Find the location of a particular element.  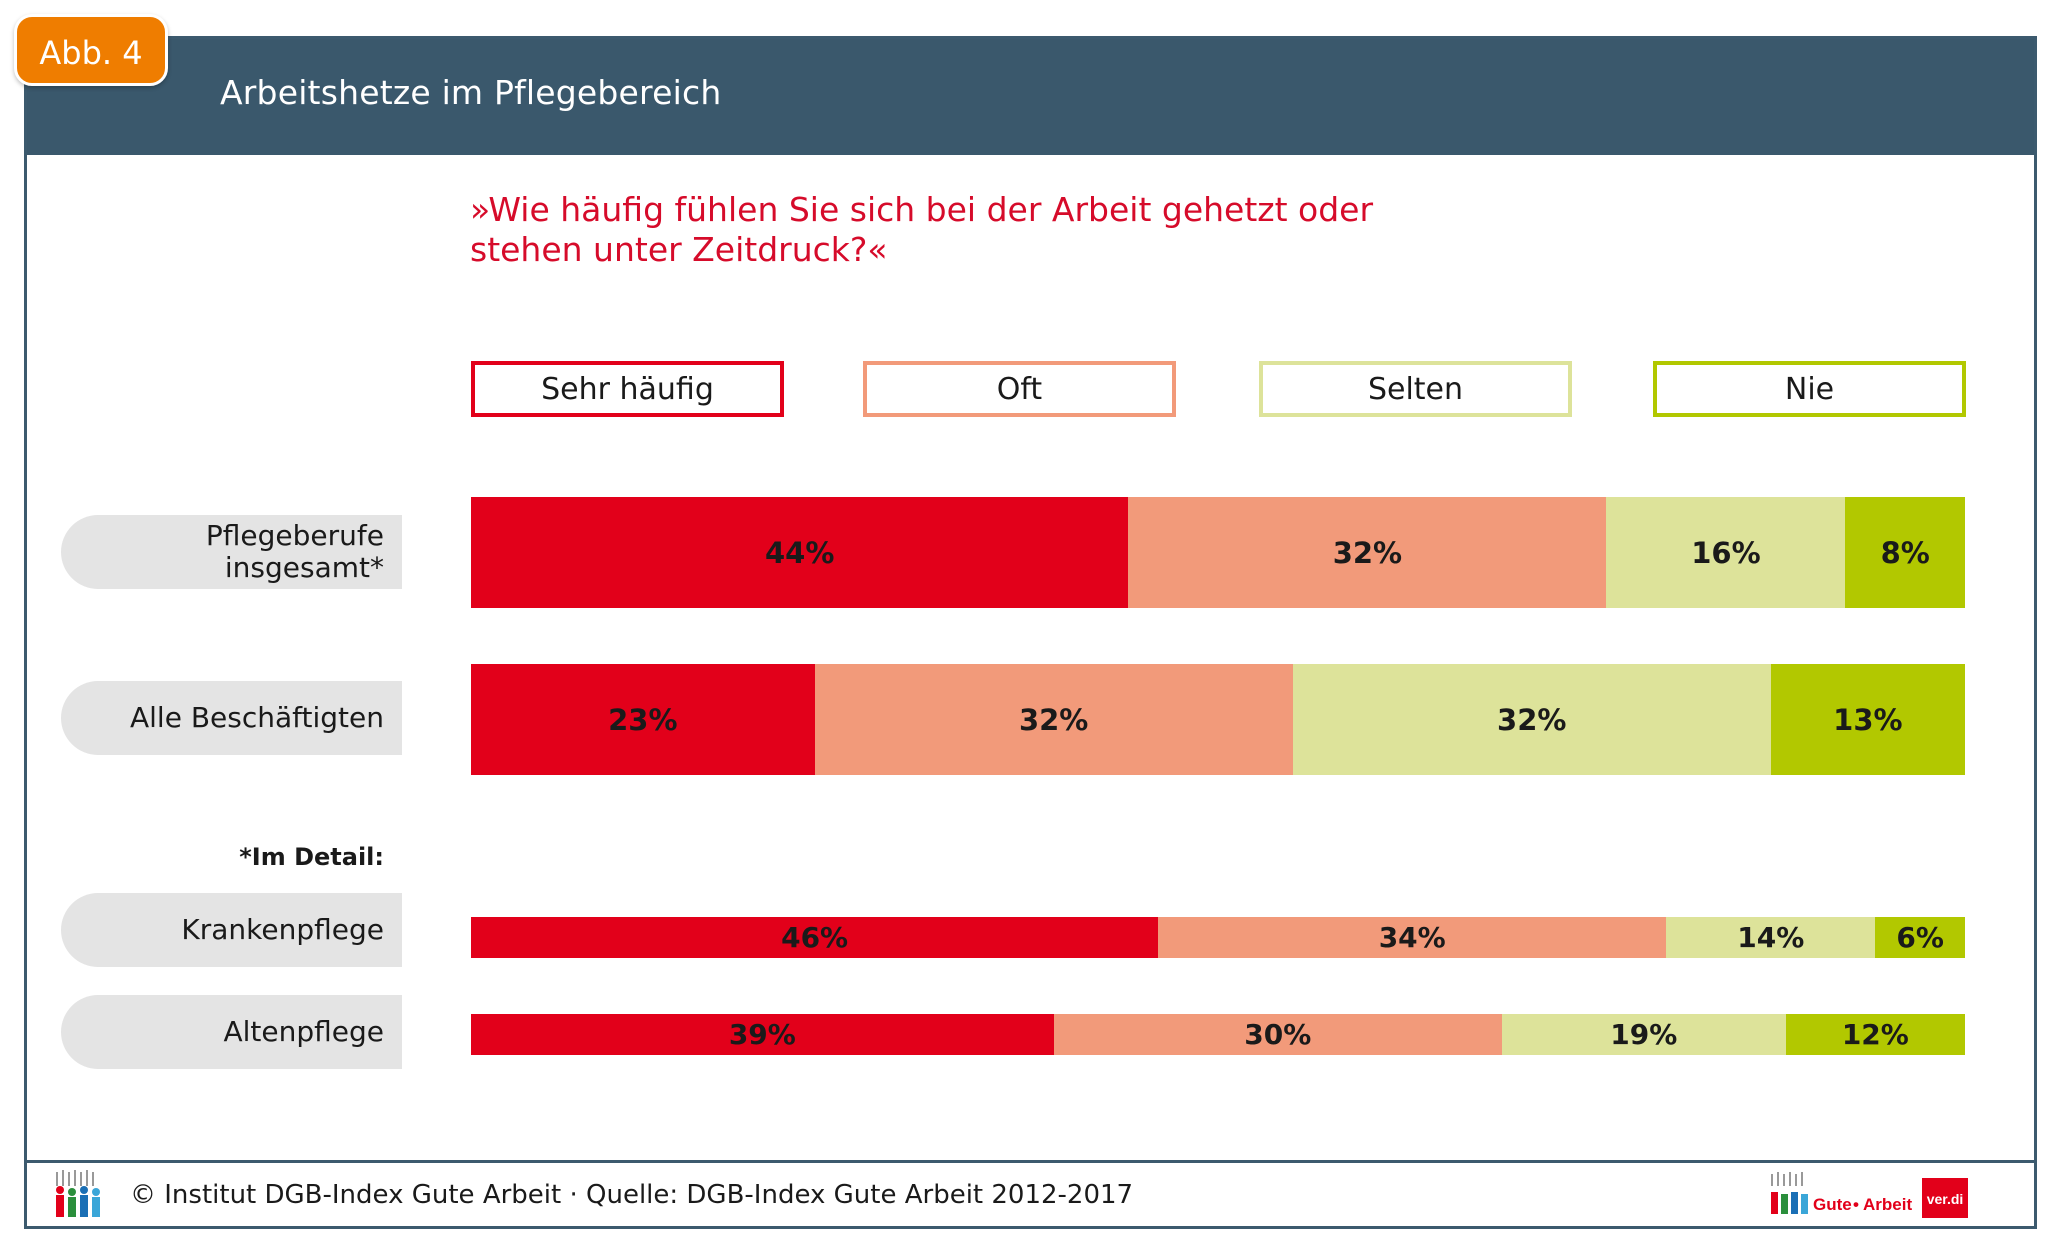

data-label: 23% is located at coordinates (643, 719).